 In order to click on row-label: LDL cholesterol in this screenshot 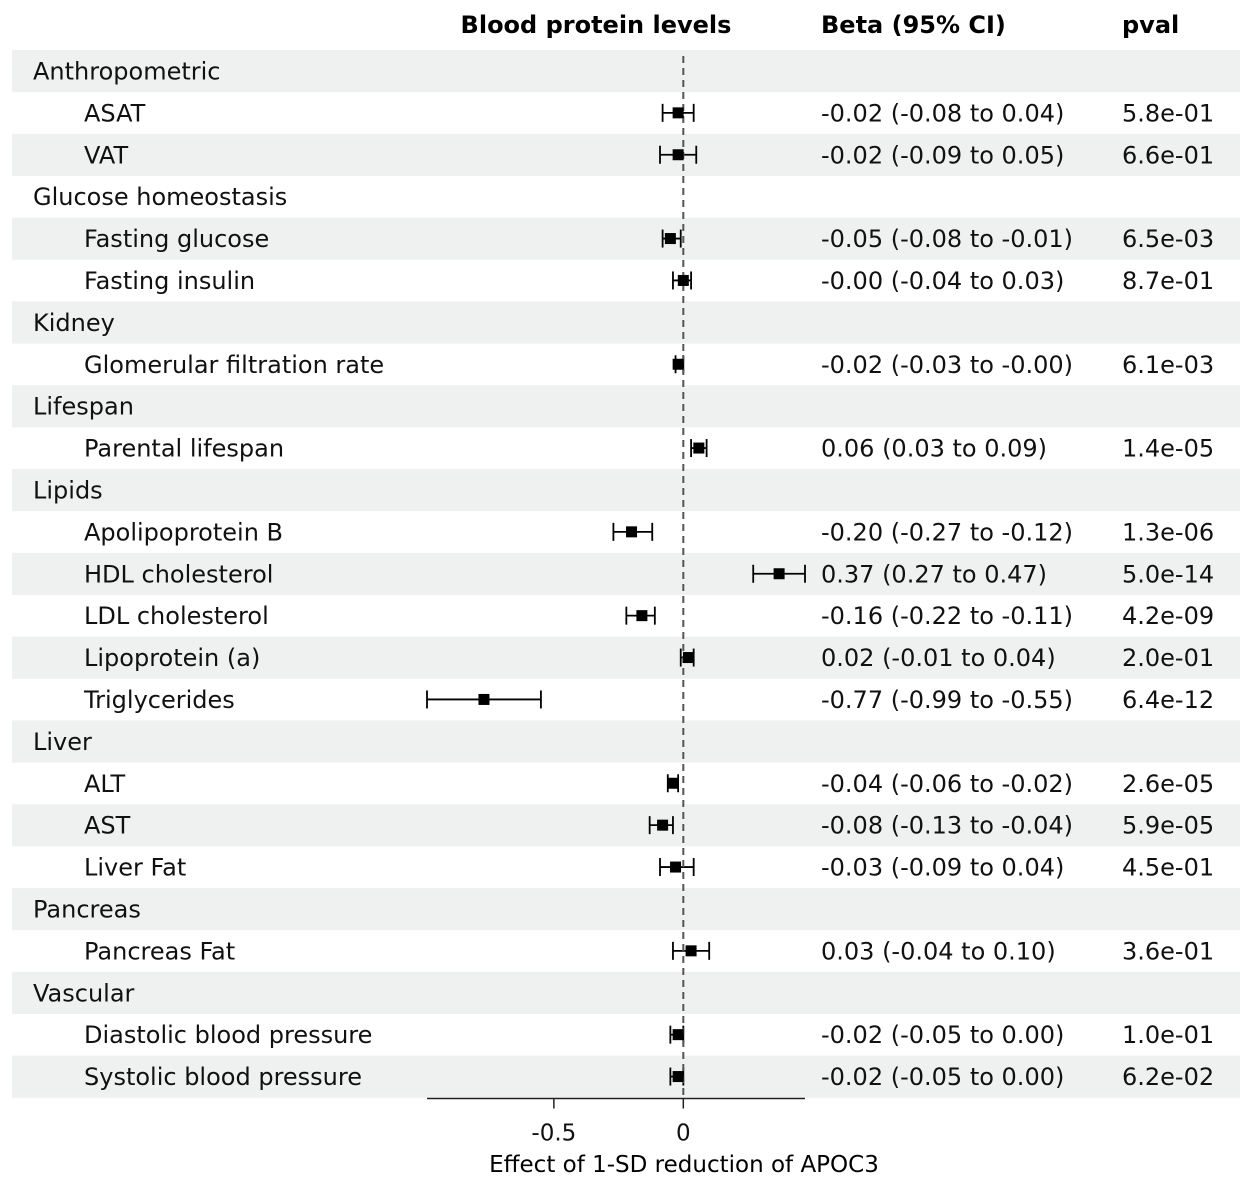, I will do `click(176, 616)`.